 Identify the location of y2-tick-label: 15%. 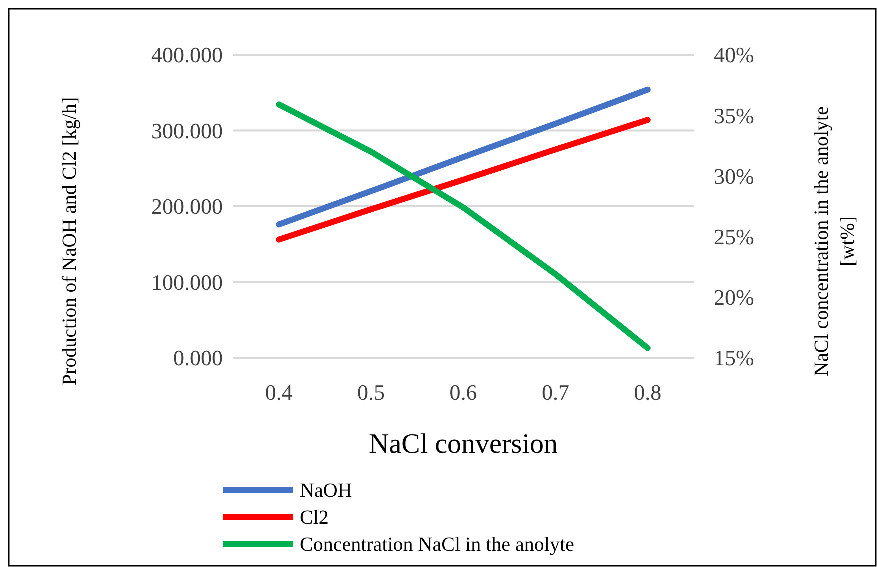
(734, 358).